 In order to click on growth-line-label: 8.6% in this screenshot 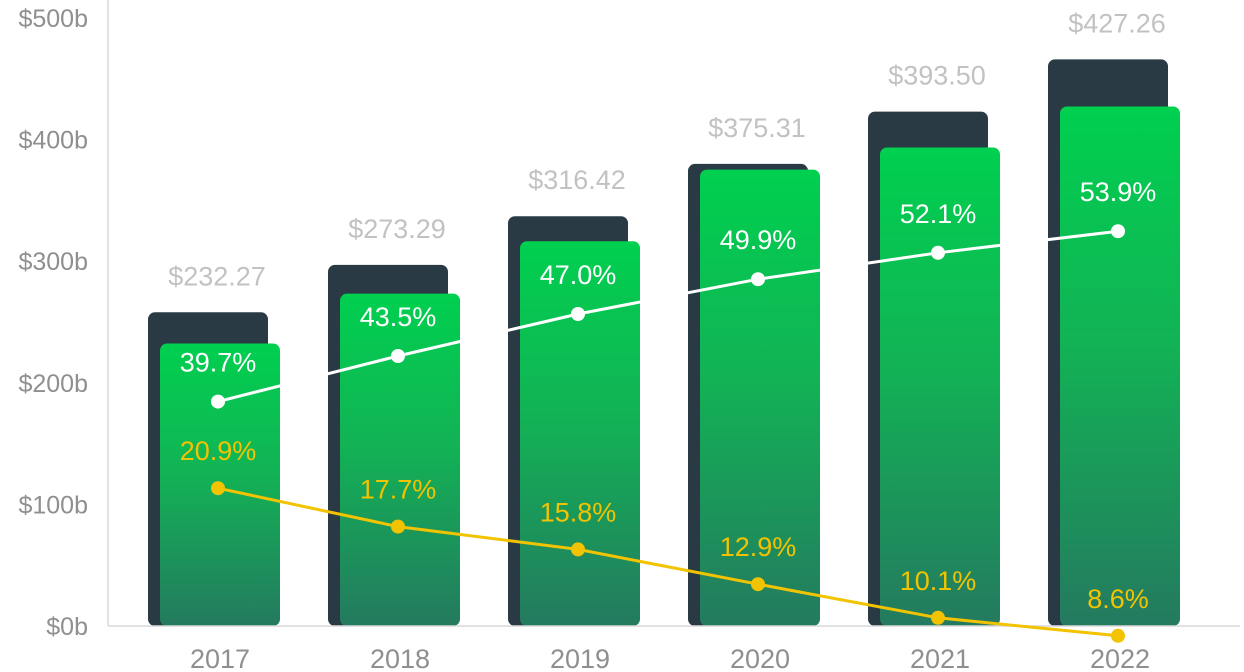, I will do `click(1118, 599)`.